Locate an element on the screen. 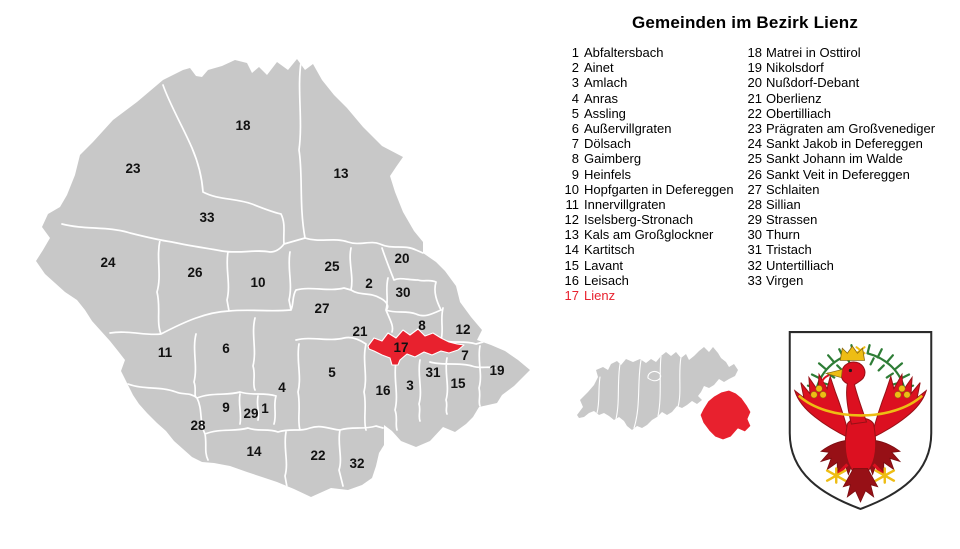  legend-item-3: 3 Amlach is located at coordinates (645, 82).